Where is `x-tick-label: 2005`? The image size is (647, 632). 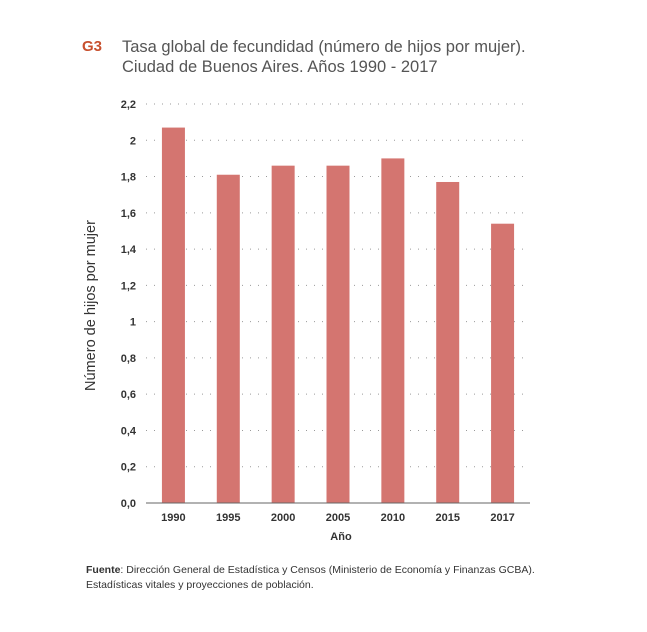 x-tick-label: 2005 is located at coordinates (338, 518).